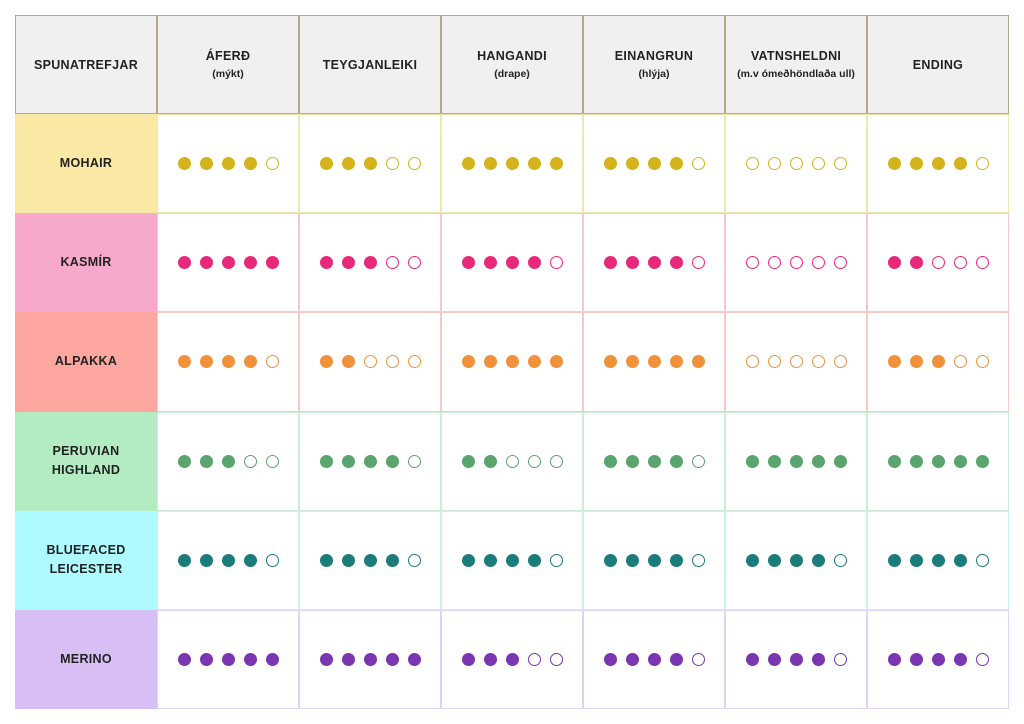  I want to click on header-col-title: ENDING, so click(938, 64).